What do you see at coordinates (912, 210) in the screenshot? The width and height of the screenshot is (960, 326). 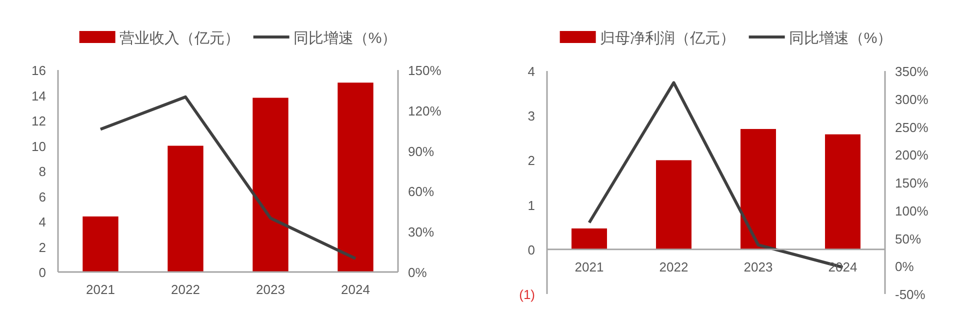 I see `y2-tick-label: 100%` at bounding box center [912, 210].